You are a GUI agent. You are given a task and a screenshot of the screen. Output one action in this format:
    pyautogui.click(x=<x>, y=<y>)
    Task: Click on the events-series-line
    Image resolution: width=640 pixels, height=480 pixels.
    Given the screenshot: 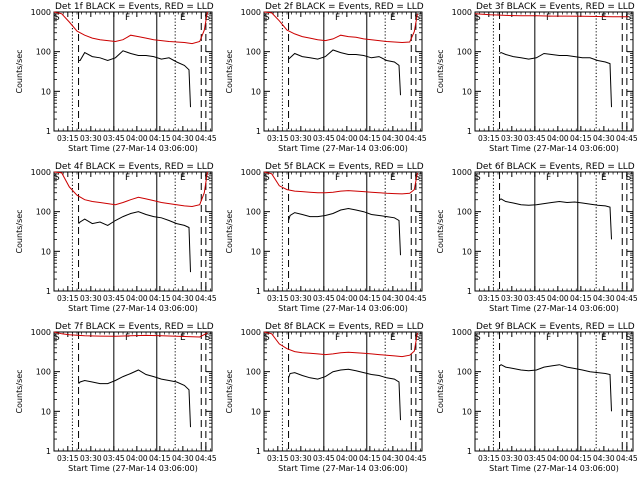 What is the action you would take?
    pyautogui.click(x=344, y=394)
    